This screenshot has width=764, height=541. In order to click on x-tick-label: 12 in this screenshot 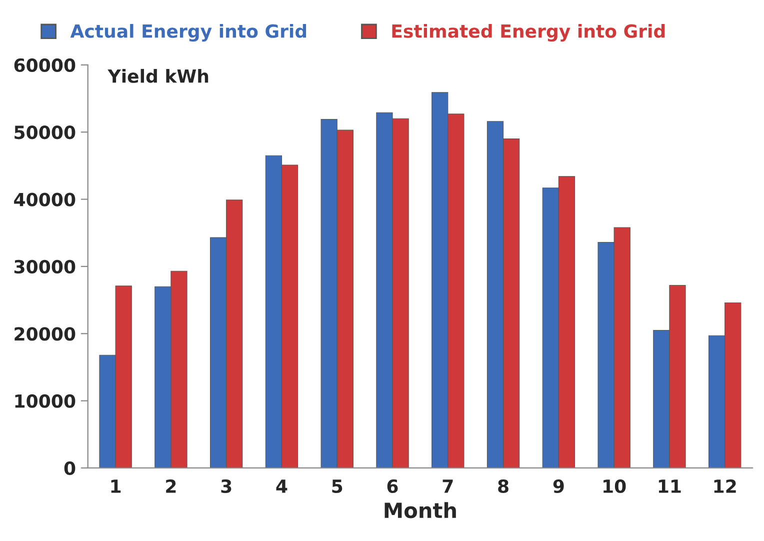, I will do `click(725, 486)`.